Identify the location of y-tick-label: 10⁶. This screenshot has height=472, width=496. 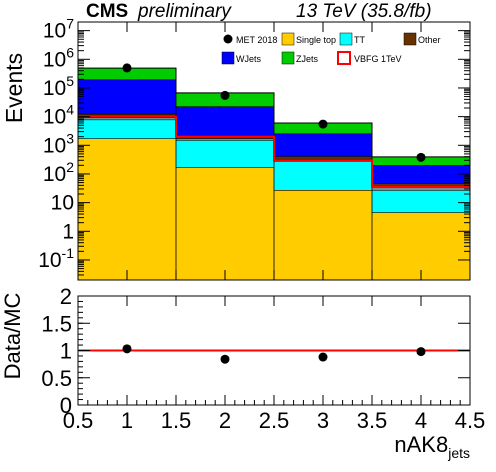
(58, 57).